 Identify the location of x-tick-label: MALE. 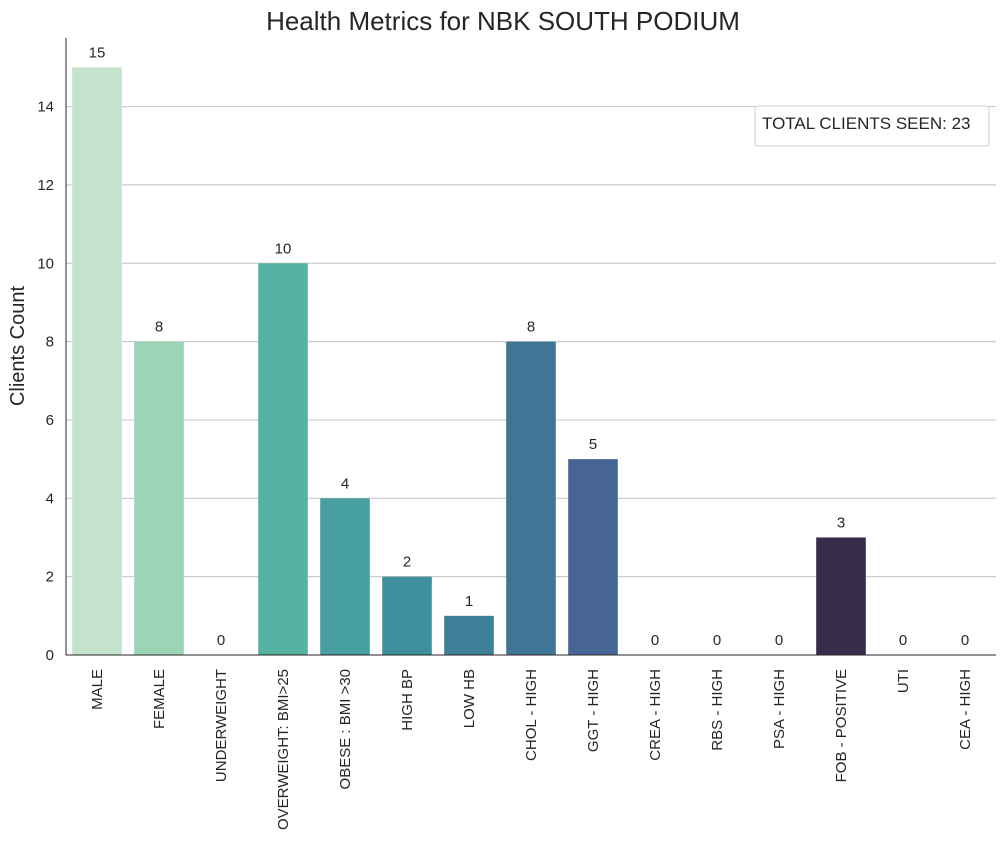
(97, 689).